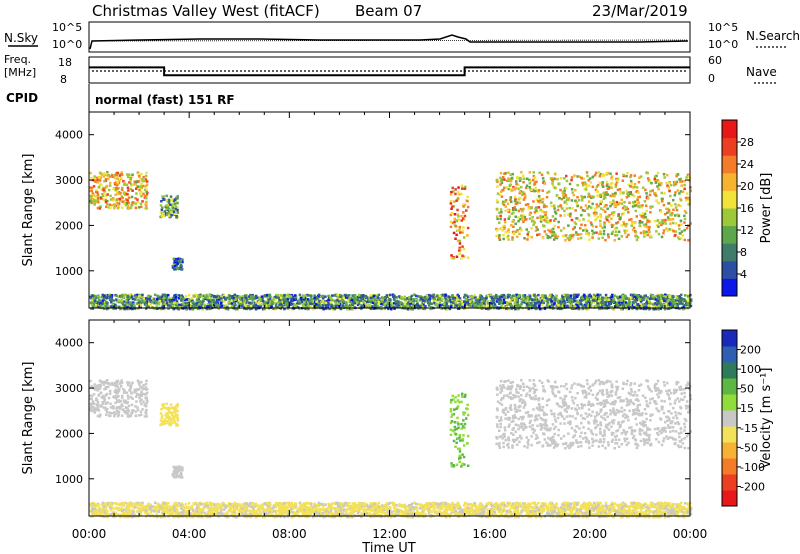 The image size is (800, 554). Describe the element at coordinates (165, 100) in the screenshot. I see `cpid-program: normal (fast) 151 RF` at that location.